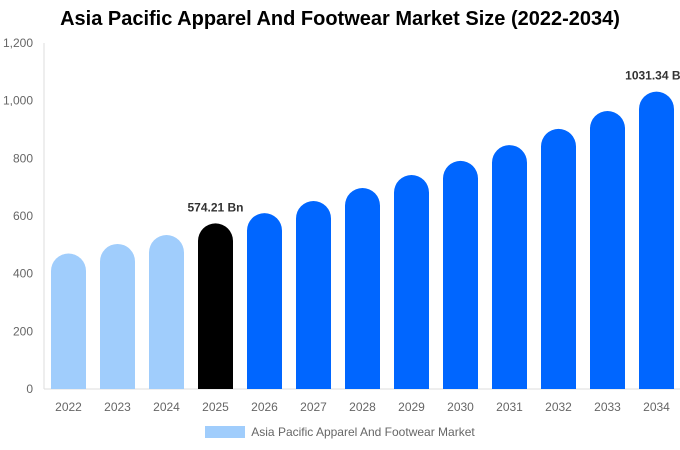 The height and width of the screenshot is (450, 680). What do you see at coordinates (509, 407) in the screenshot?
I see `x-tick-label: 2031` at bounding box center [509, 407].